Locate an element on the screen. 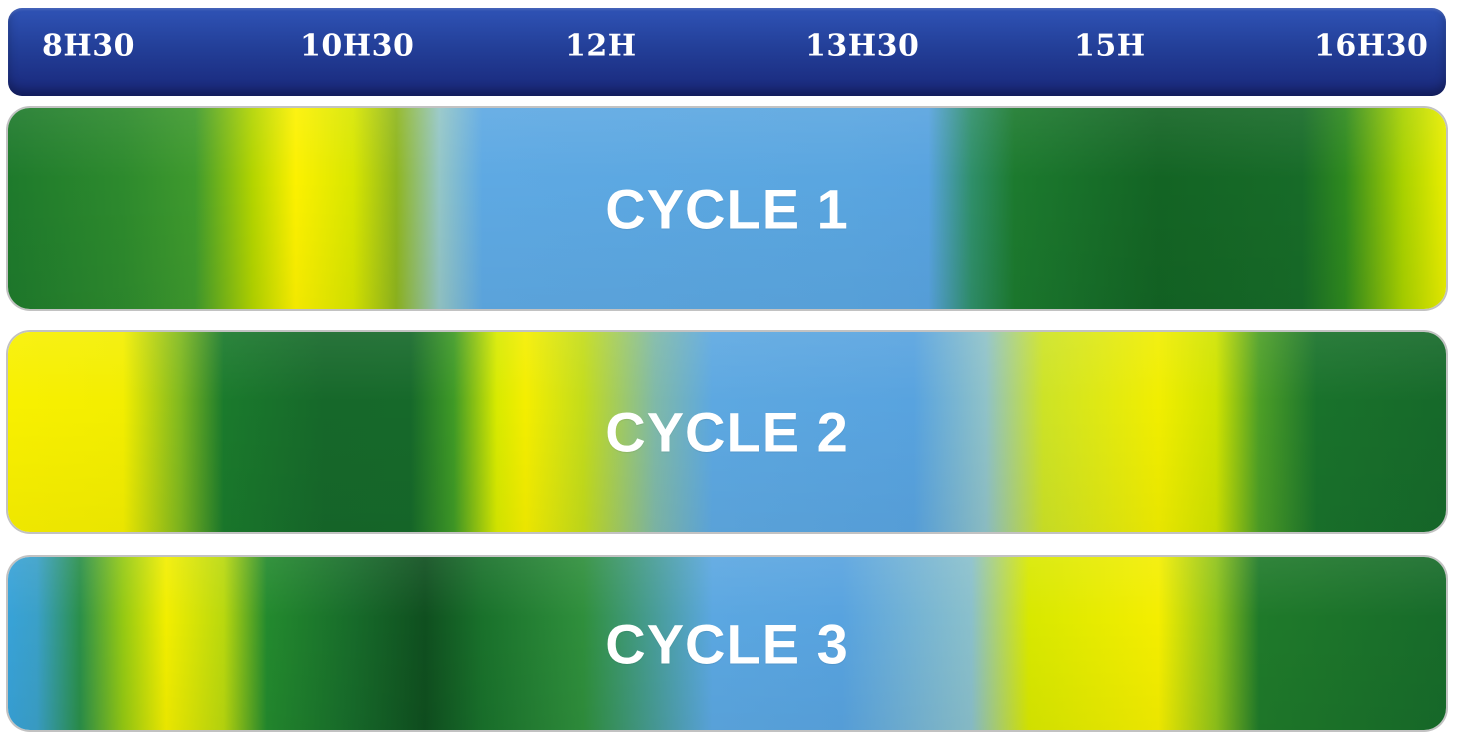 Image resolution: width=1461 pixels, height=743 pixels. time-label-13h30: 13H30 is located at coordinates (862, 46).